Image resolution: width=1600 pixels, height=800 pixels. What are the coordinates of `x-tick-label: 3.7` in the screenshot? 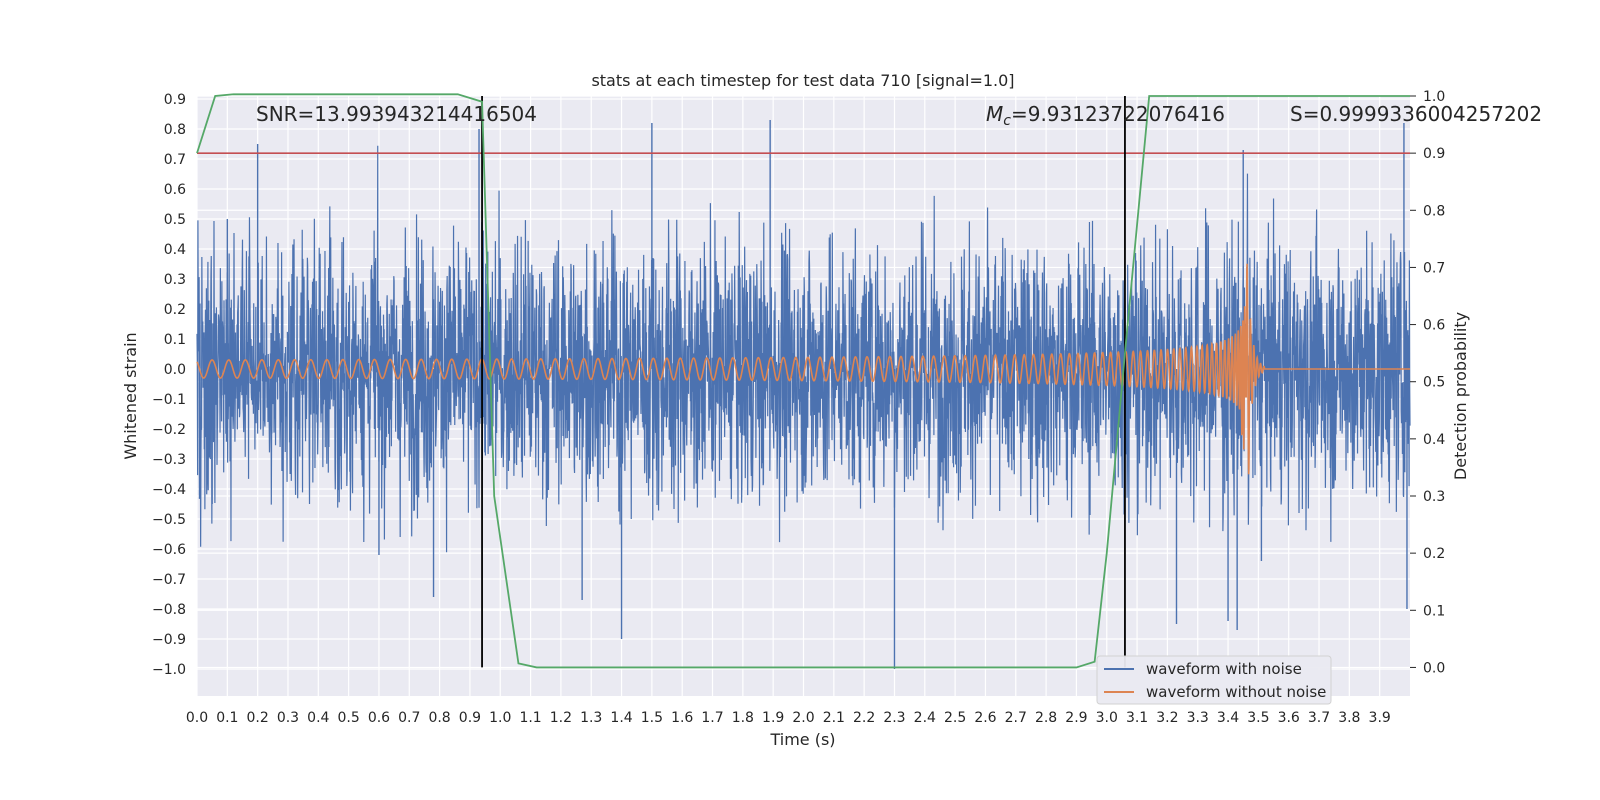 It's located at (1319, 718).